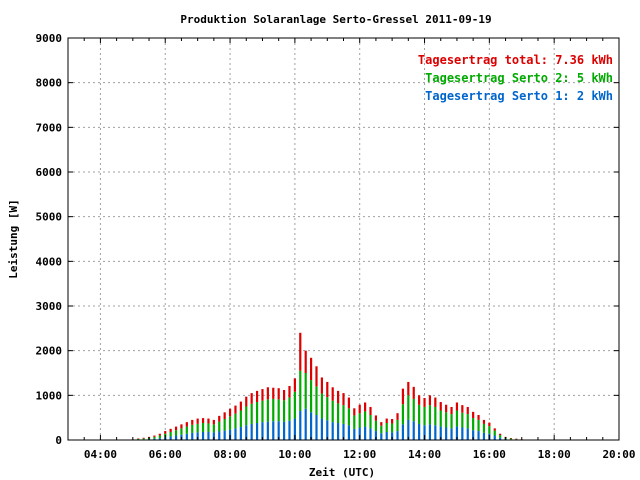  What do you see at coordinates (49, 127) in the screenshot?
I see `y-tick-label: 7000` at bounding box center [49, 127].